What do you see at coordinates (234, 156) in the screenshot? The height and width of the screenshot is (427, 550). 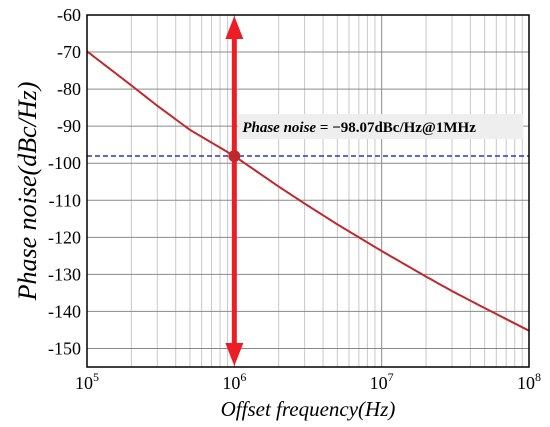 I see `marker-point` at bounding box center [234, 156].